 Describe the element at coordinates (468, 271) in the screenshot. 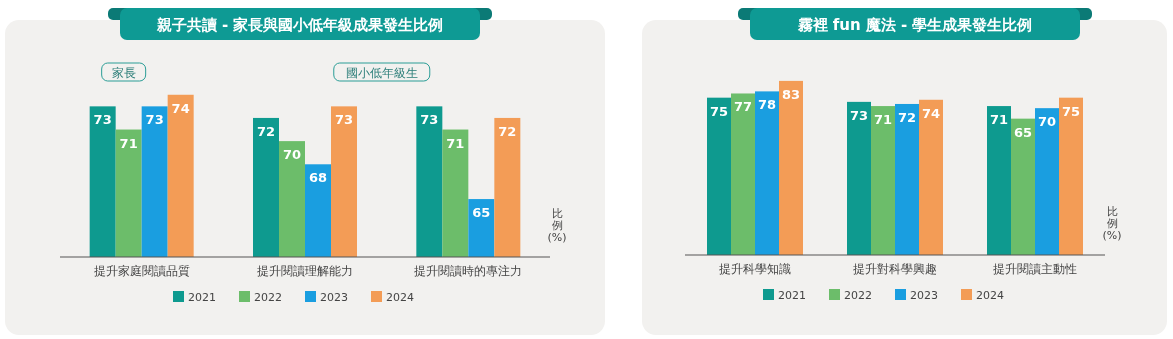

I see `x-tick-label: 提升閱讀時的專注力` at that location.